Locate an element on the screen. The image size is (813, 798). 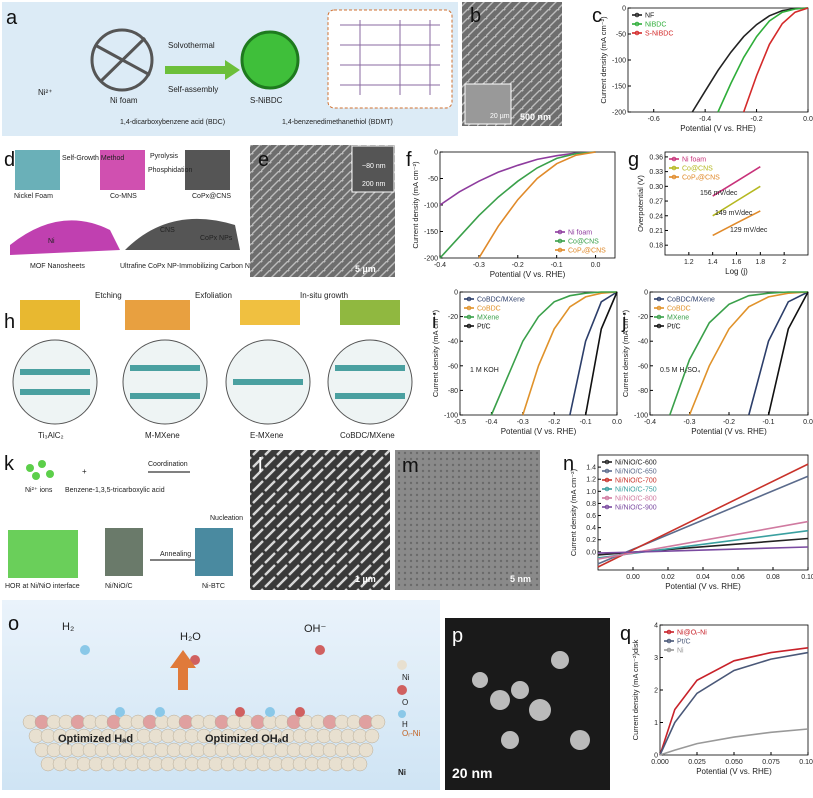
atom is located at coordinates (372, 736).